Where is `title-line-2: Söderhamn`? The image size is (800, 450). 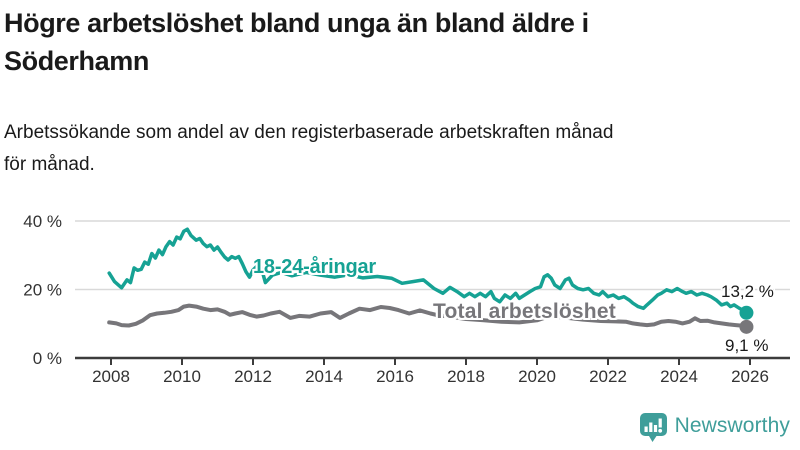
title-line-2: Söderhamn is located at coordinates (76, 61).